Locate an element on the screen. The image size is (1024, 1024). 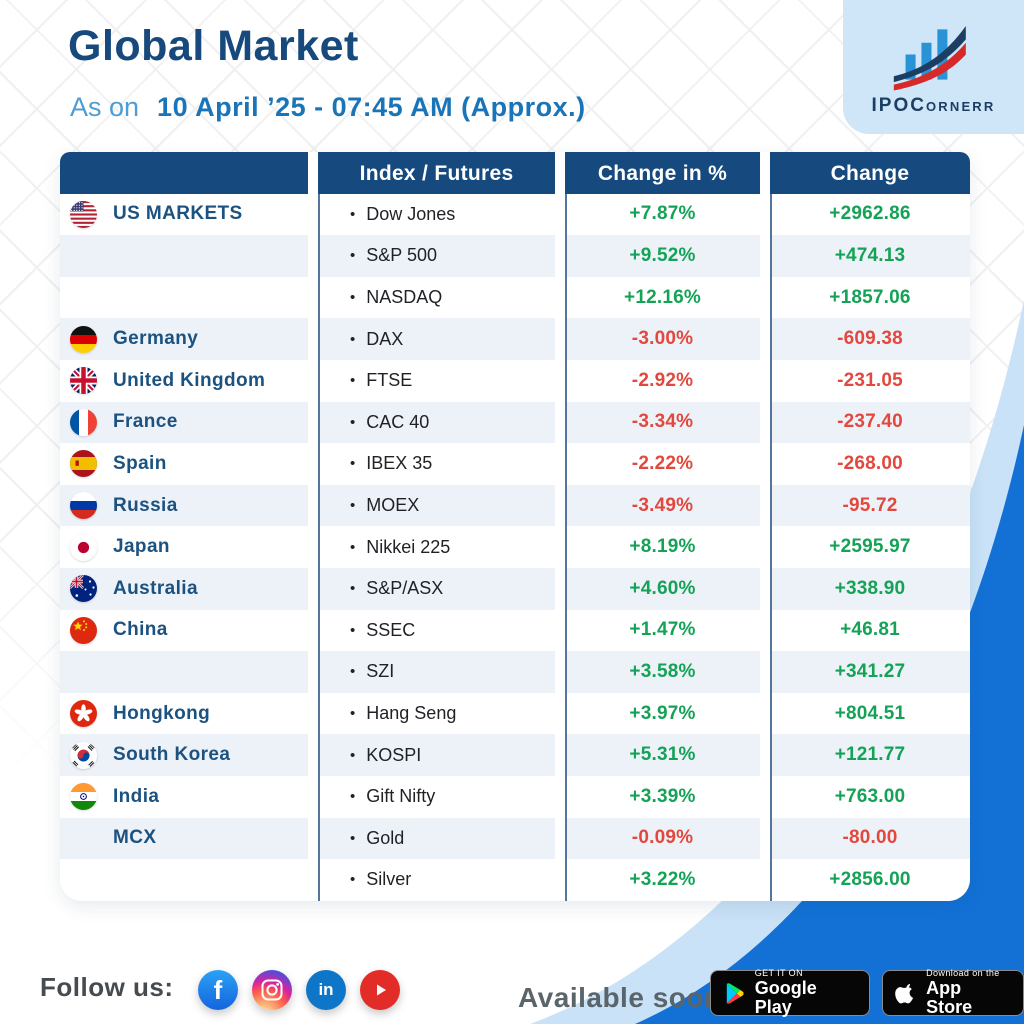
as-on-label: As on is located at coordinates (105, 107).